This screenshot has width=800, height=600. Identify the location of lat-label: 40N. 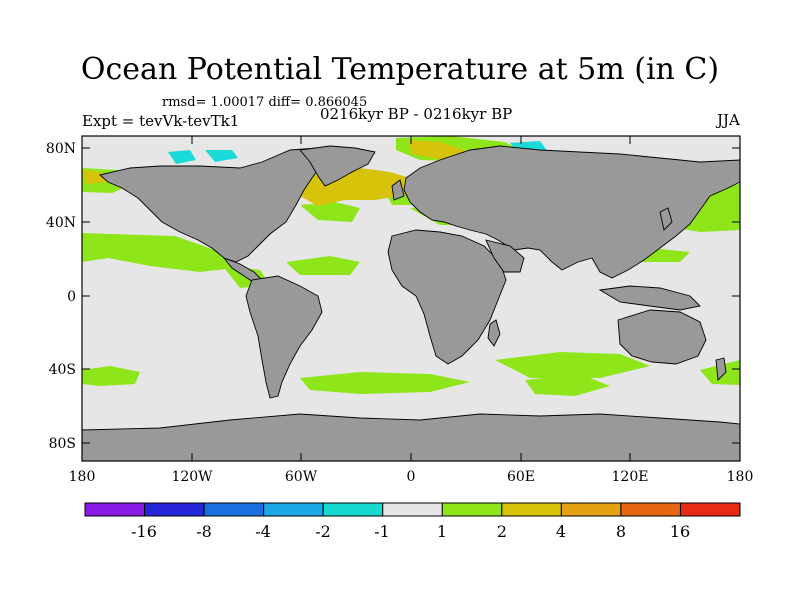
(61, 223).